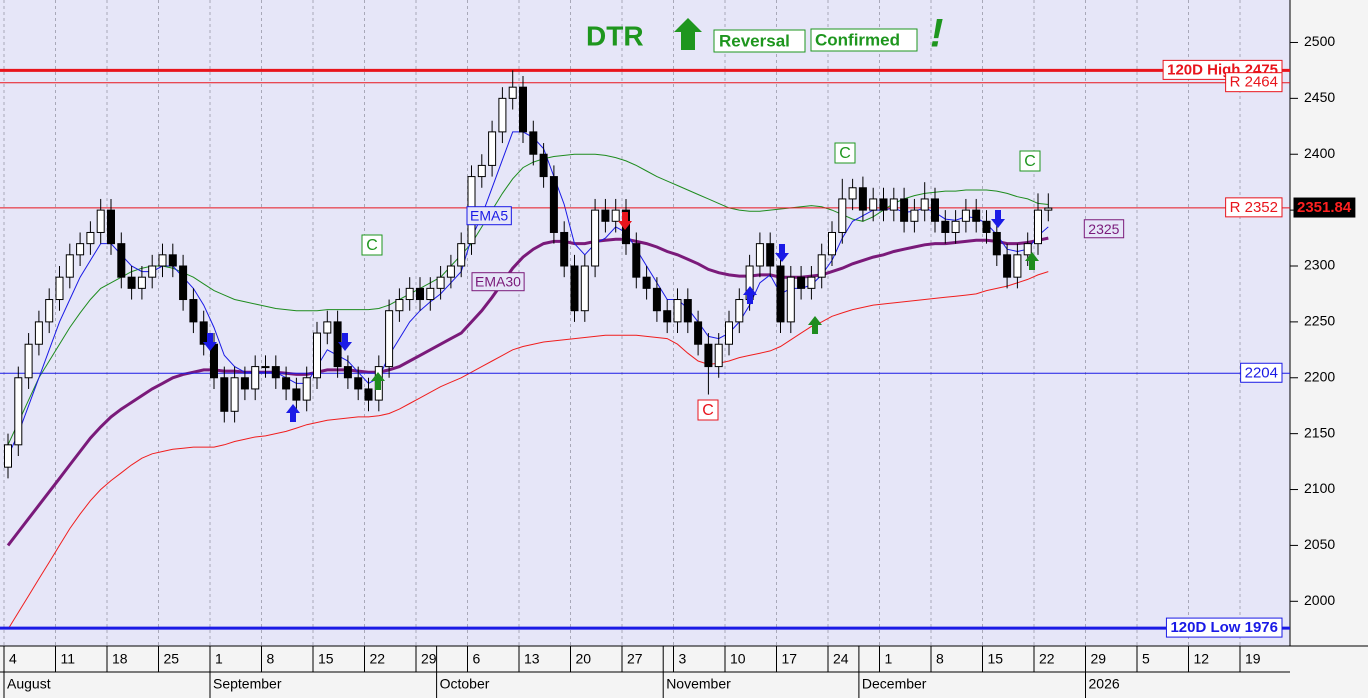 The width and height of the screenshot is (1368, 698). What do you see at coordinates (698, 684) in the screenshot?
I see `month-label: November` at bounding box center [698, 684].